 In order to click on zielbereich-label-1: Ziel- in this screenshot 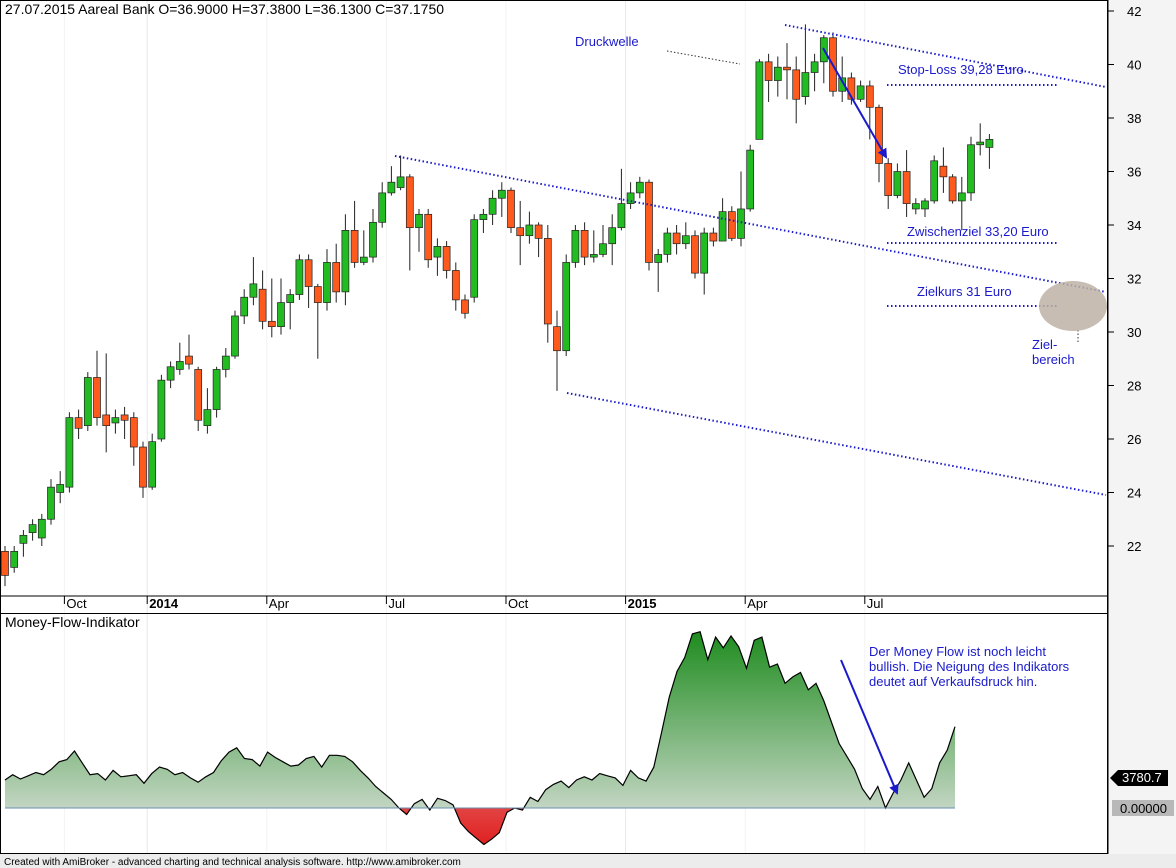, I will do `click(1044, 344)`.